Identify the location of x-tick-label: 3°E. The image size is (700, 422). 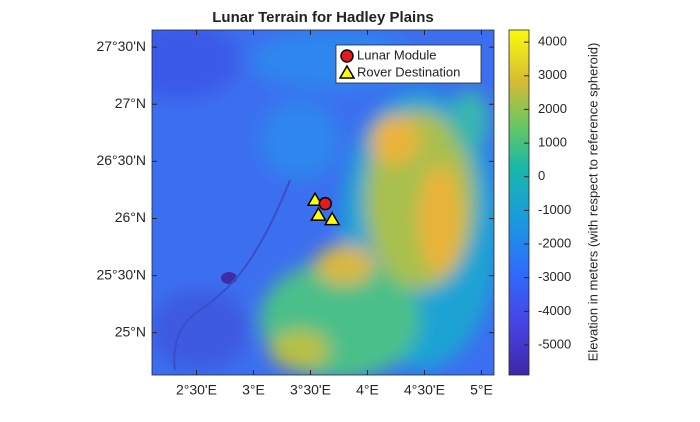
(253, 390).